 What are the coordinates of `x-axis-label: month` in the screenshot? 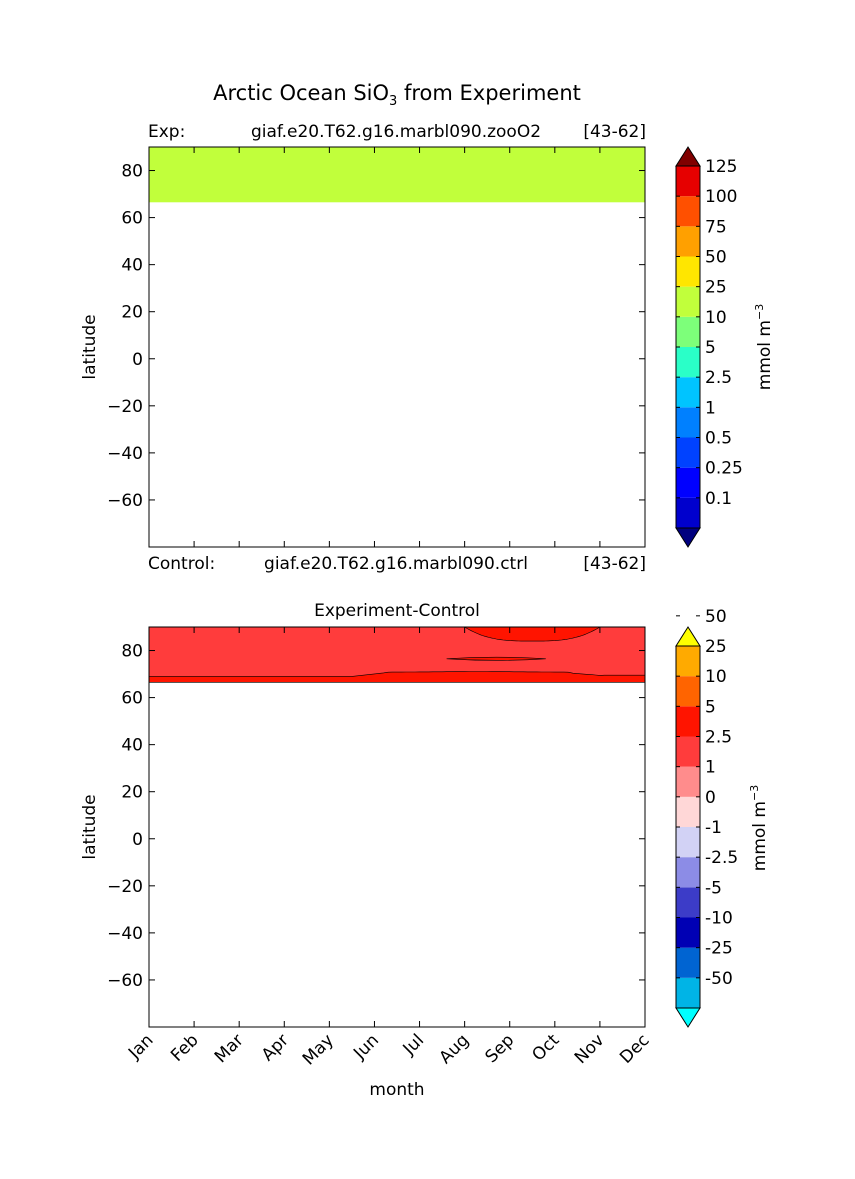 It's located at (396, 1090).